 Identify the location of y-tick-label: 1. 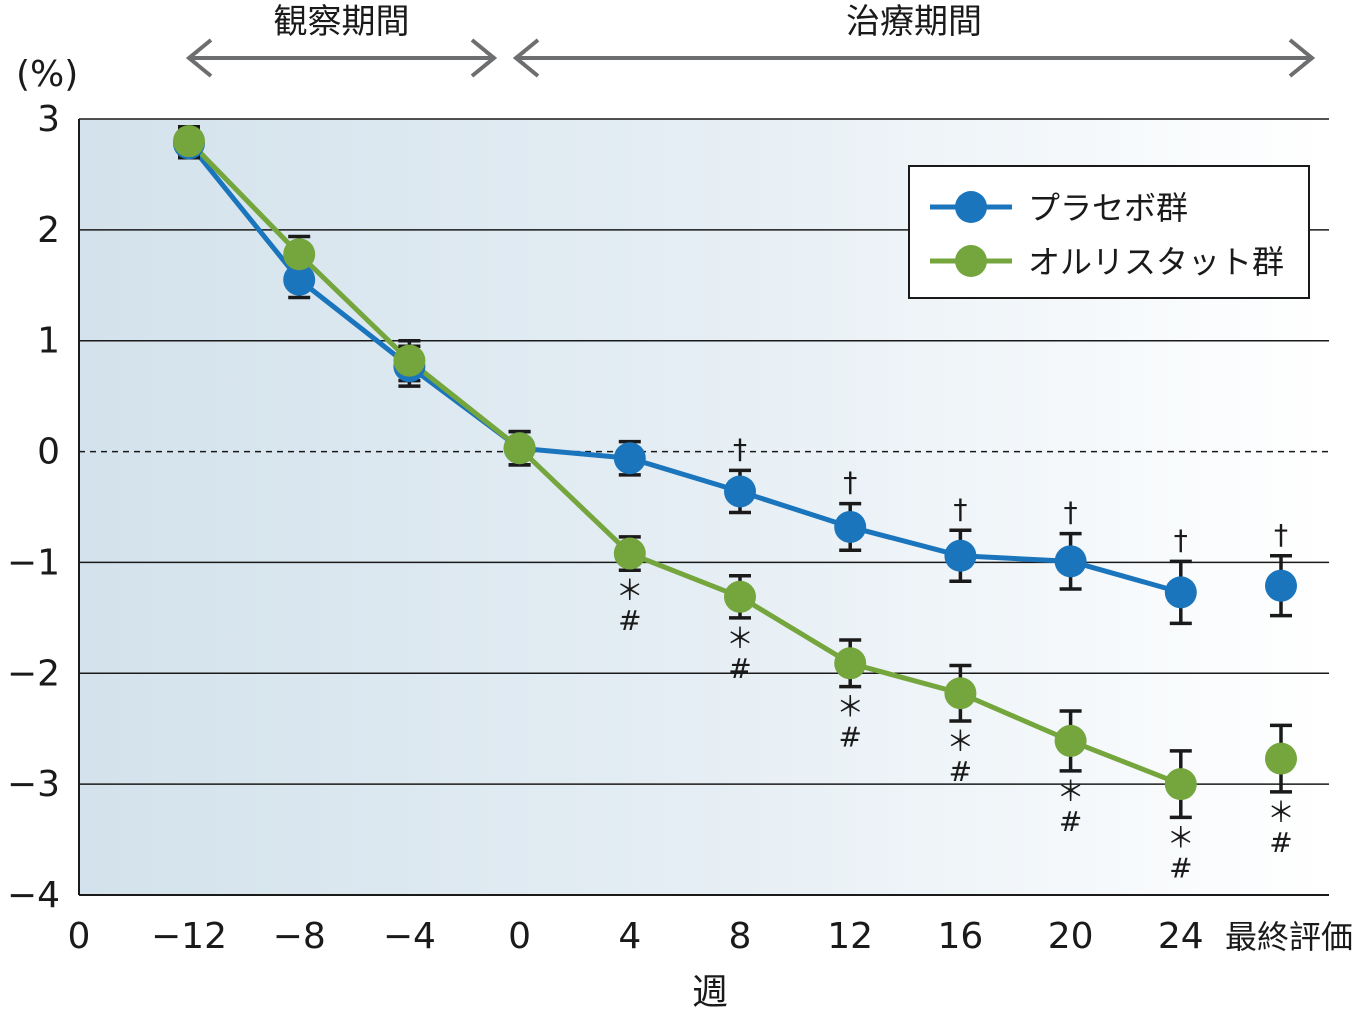
(48, 341).